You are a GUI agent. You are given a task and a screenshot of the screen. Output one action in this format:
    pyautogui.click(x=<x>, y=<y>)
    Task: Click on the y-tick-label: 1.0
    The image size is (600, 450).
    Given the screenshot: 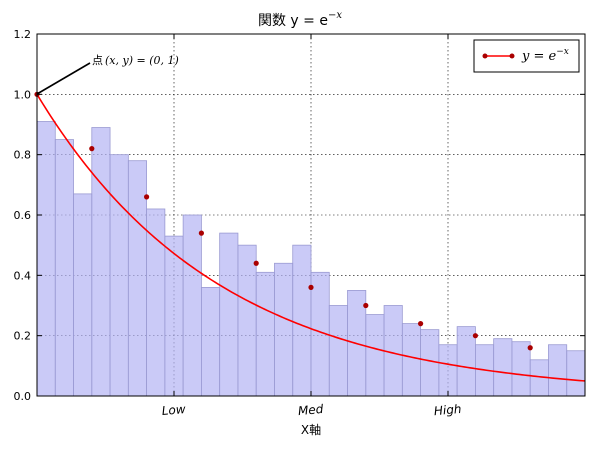 What is the action you would take?
    pyautogui.click(x=23, y=94)
    